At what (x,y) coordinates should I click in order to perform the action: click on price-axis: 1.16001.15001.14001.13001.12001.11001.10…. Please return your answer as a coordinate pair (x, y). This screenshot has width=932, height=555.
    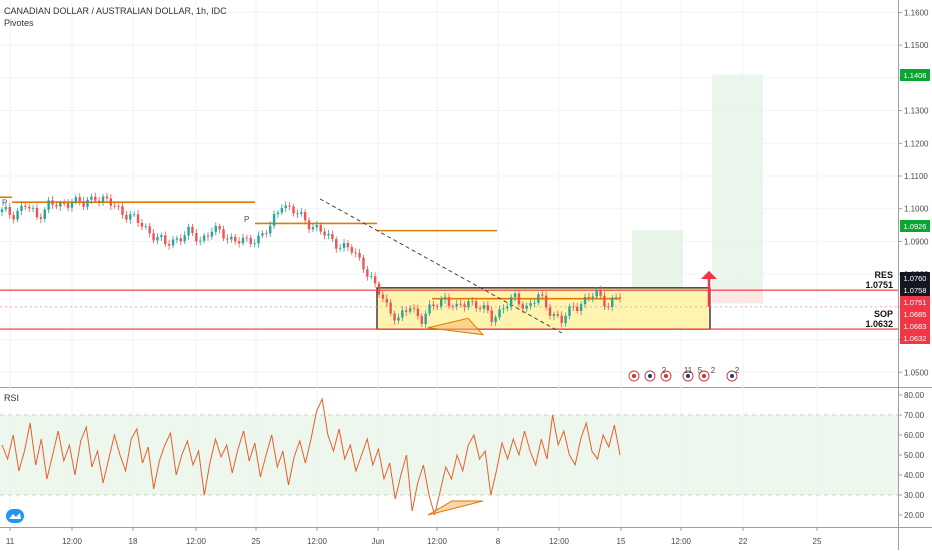
    Looking at the image, I should click on (914, 264).